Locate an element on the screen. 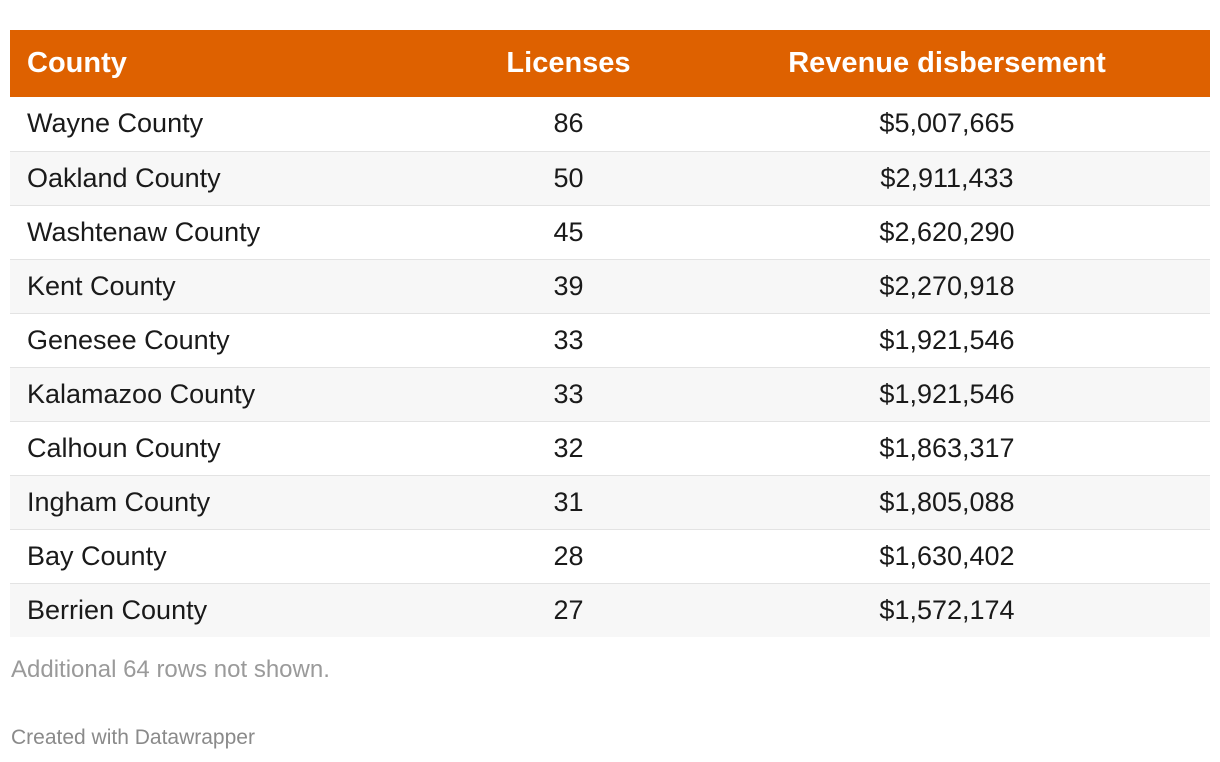  revenue-cell: $1,572,174 is located at coordinates (947, 609).